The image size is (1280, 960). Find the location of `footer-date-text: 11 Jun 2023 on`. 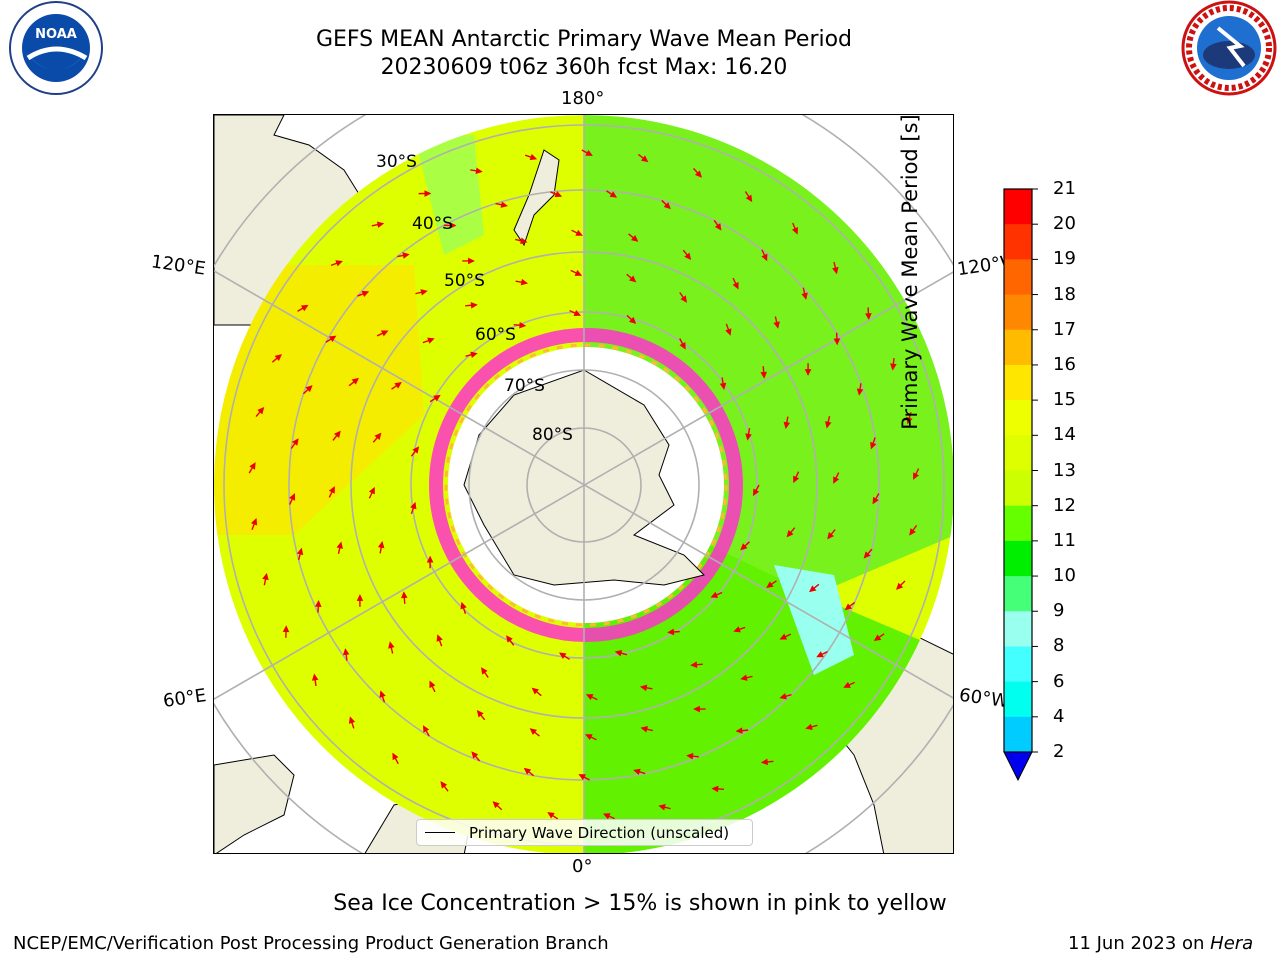

footer-date-text: 11 Jun 2023 on is located at coordinates (1139, 943).